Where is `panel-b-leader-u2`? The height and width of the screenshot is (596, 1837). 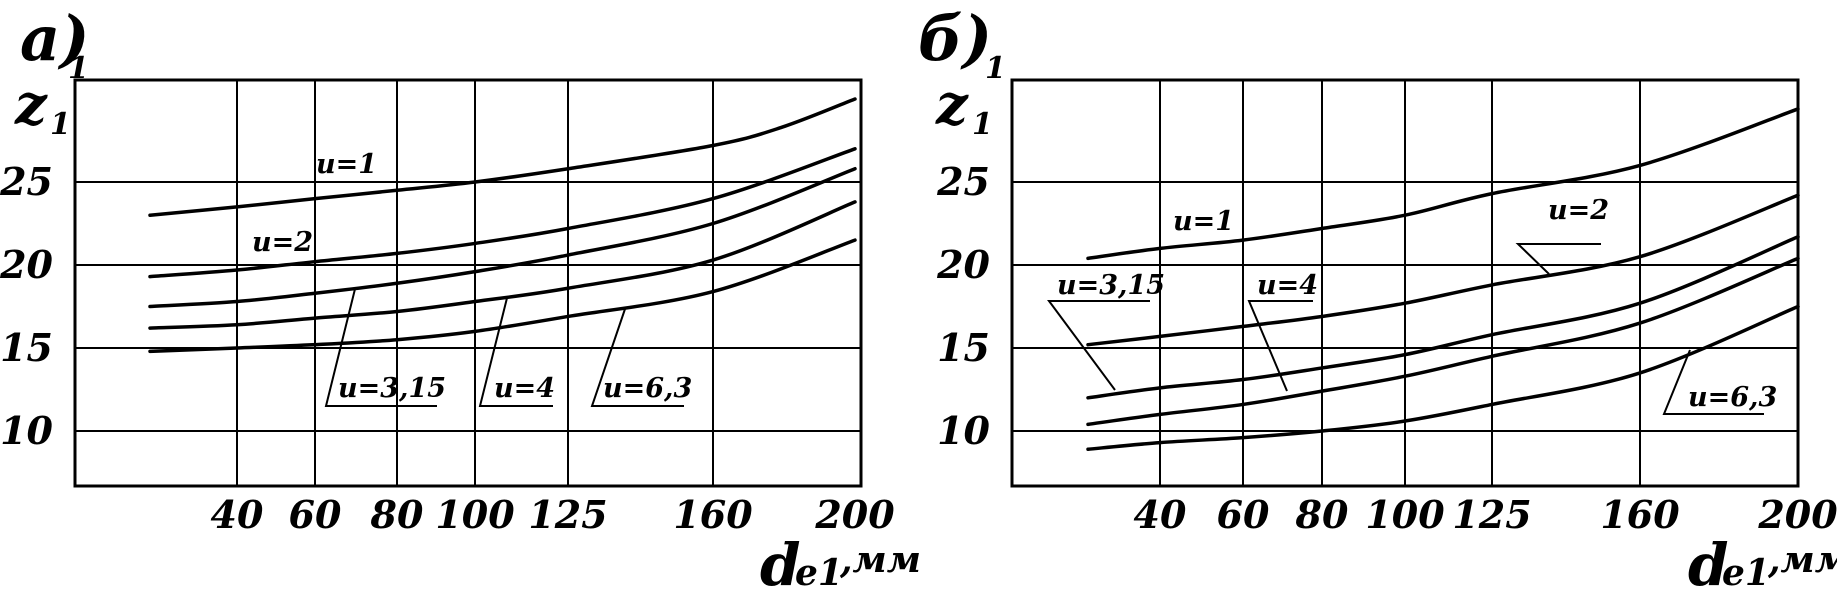 panel-b-leader-u2 is located at coordinates (1558, 259).